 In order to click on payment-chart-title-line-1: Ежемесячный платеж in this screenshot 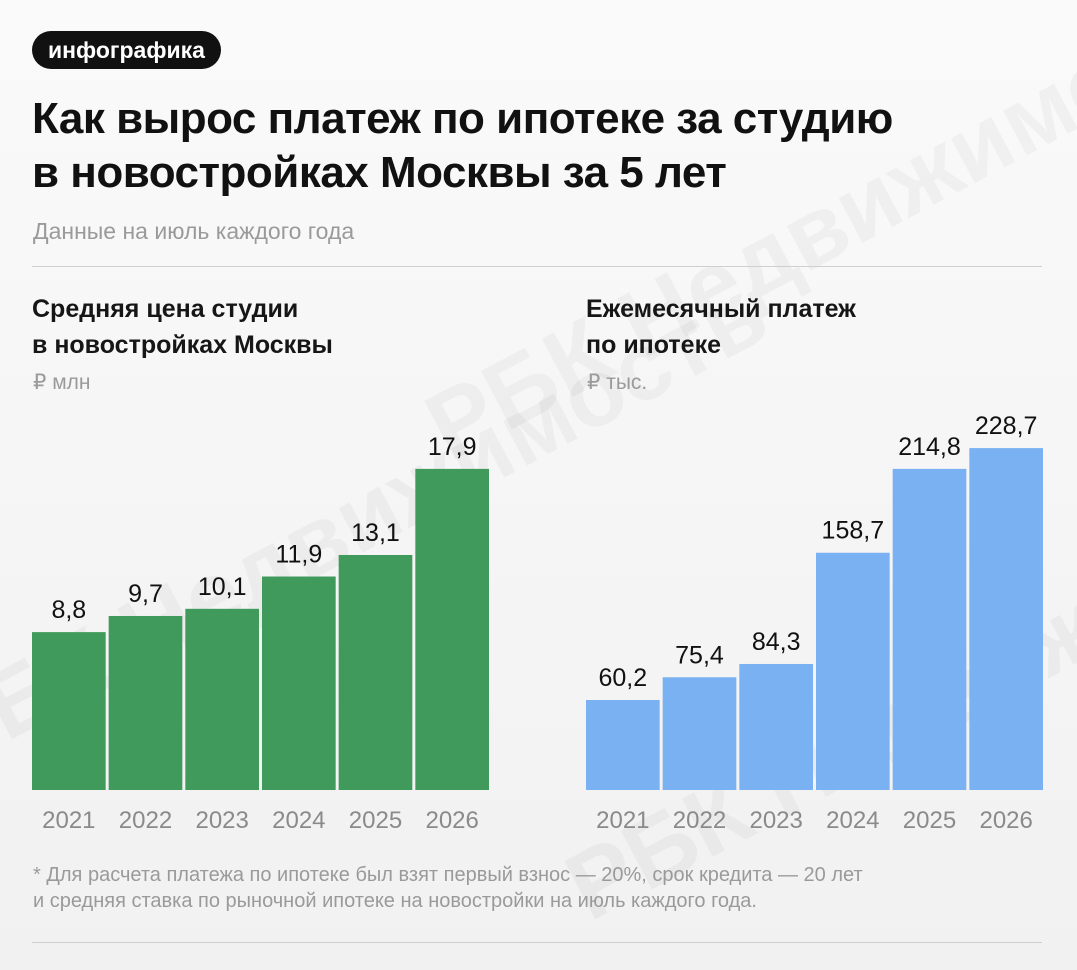, I will do `click(721, 309)`.